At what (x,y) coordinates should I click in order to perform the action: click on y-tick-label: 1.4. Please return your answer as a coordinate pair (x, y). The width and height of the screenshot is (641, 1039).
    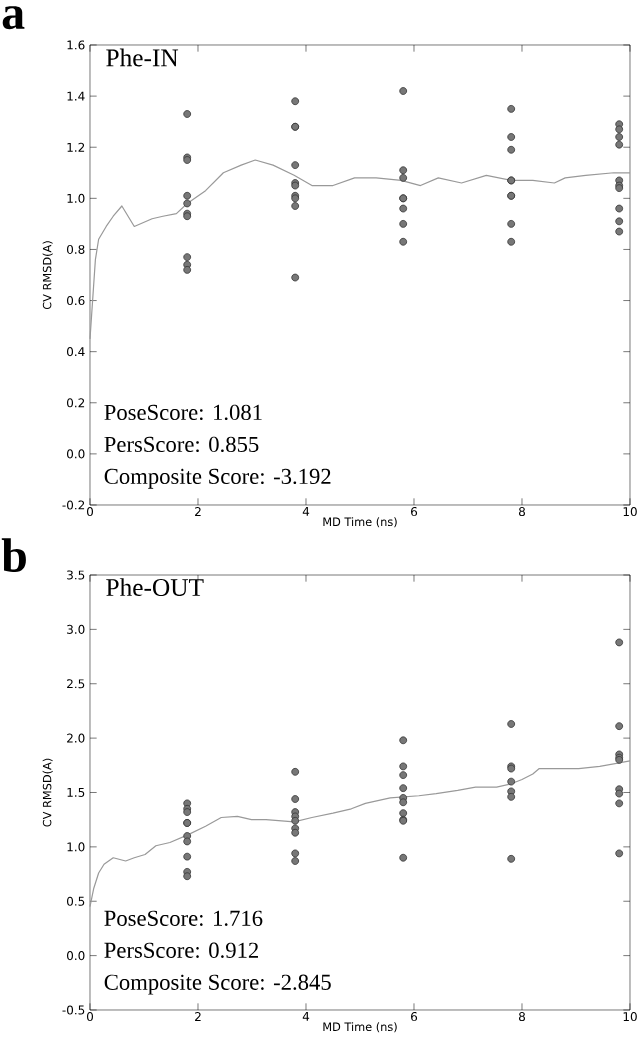
    Looking at the image, I should click on (76, 96).